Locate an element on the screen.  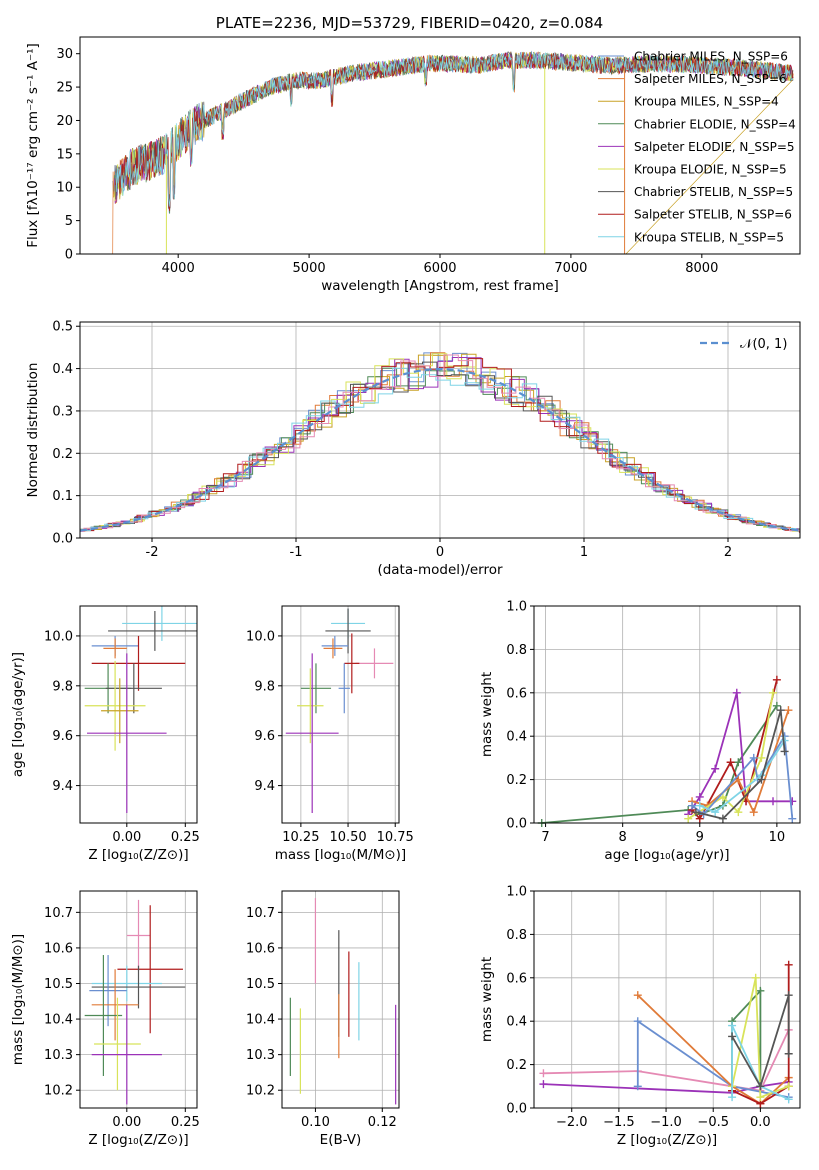
legend-label: 𝒩(0, 1) is located at coordinates (763, 344).